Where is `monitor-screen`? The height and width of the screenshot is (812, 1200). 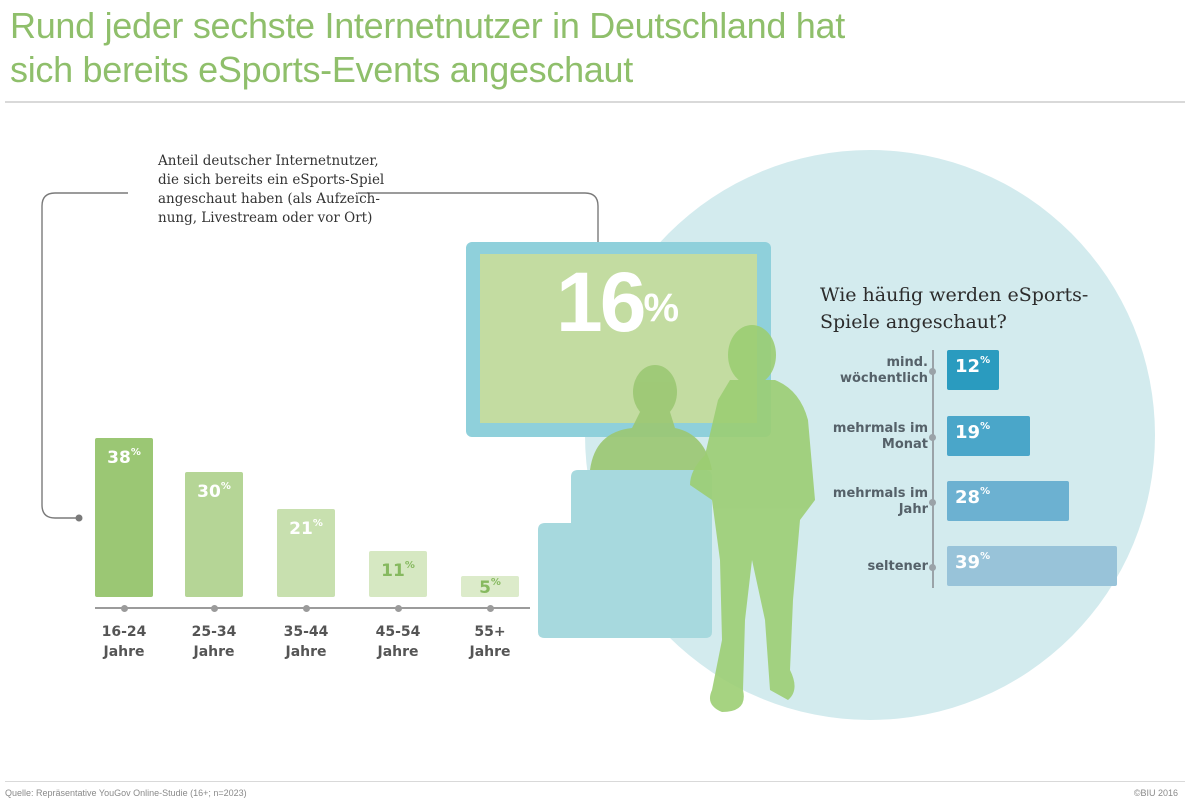
monitor-screen is located at coordinates (618, 338).